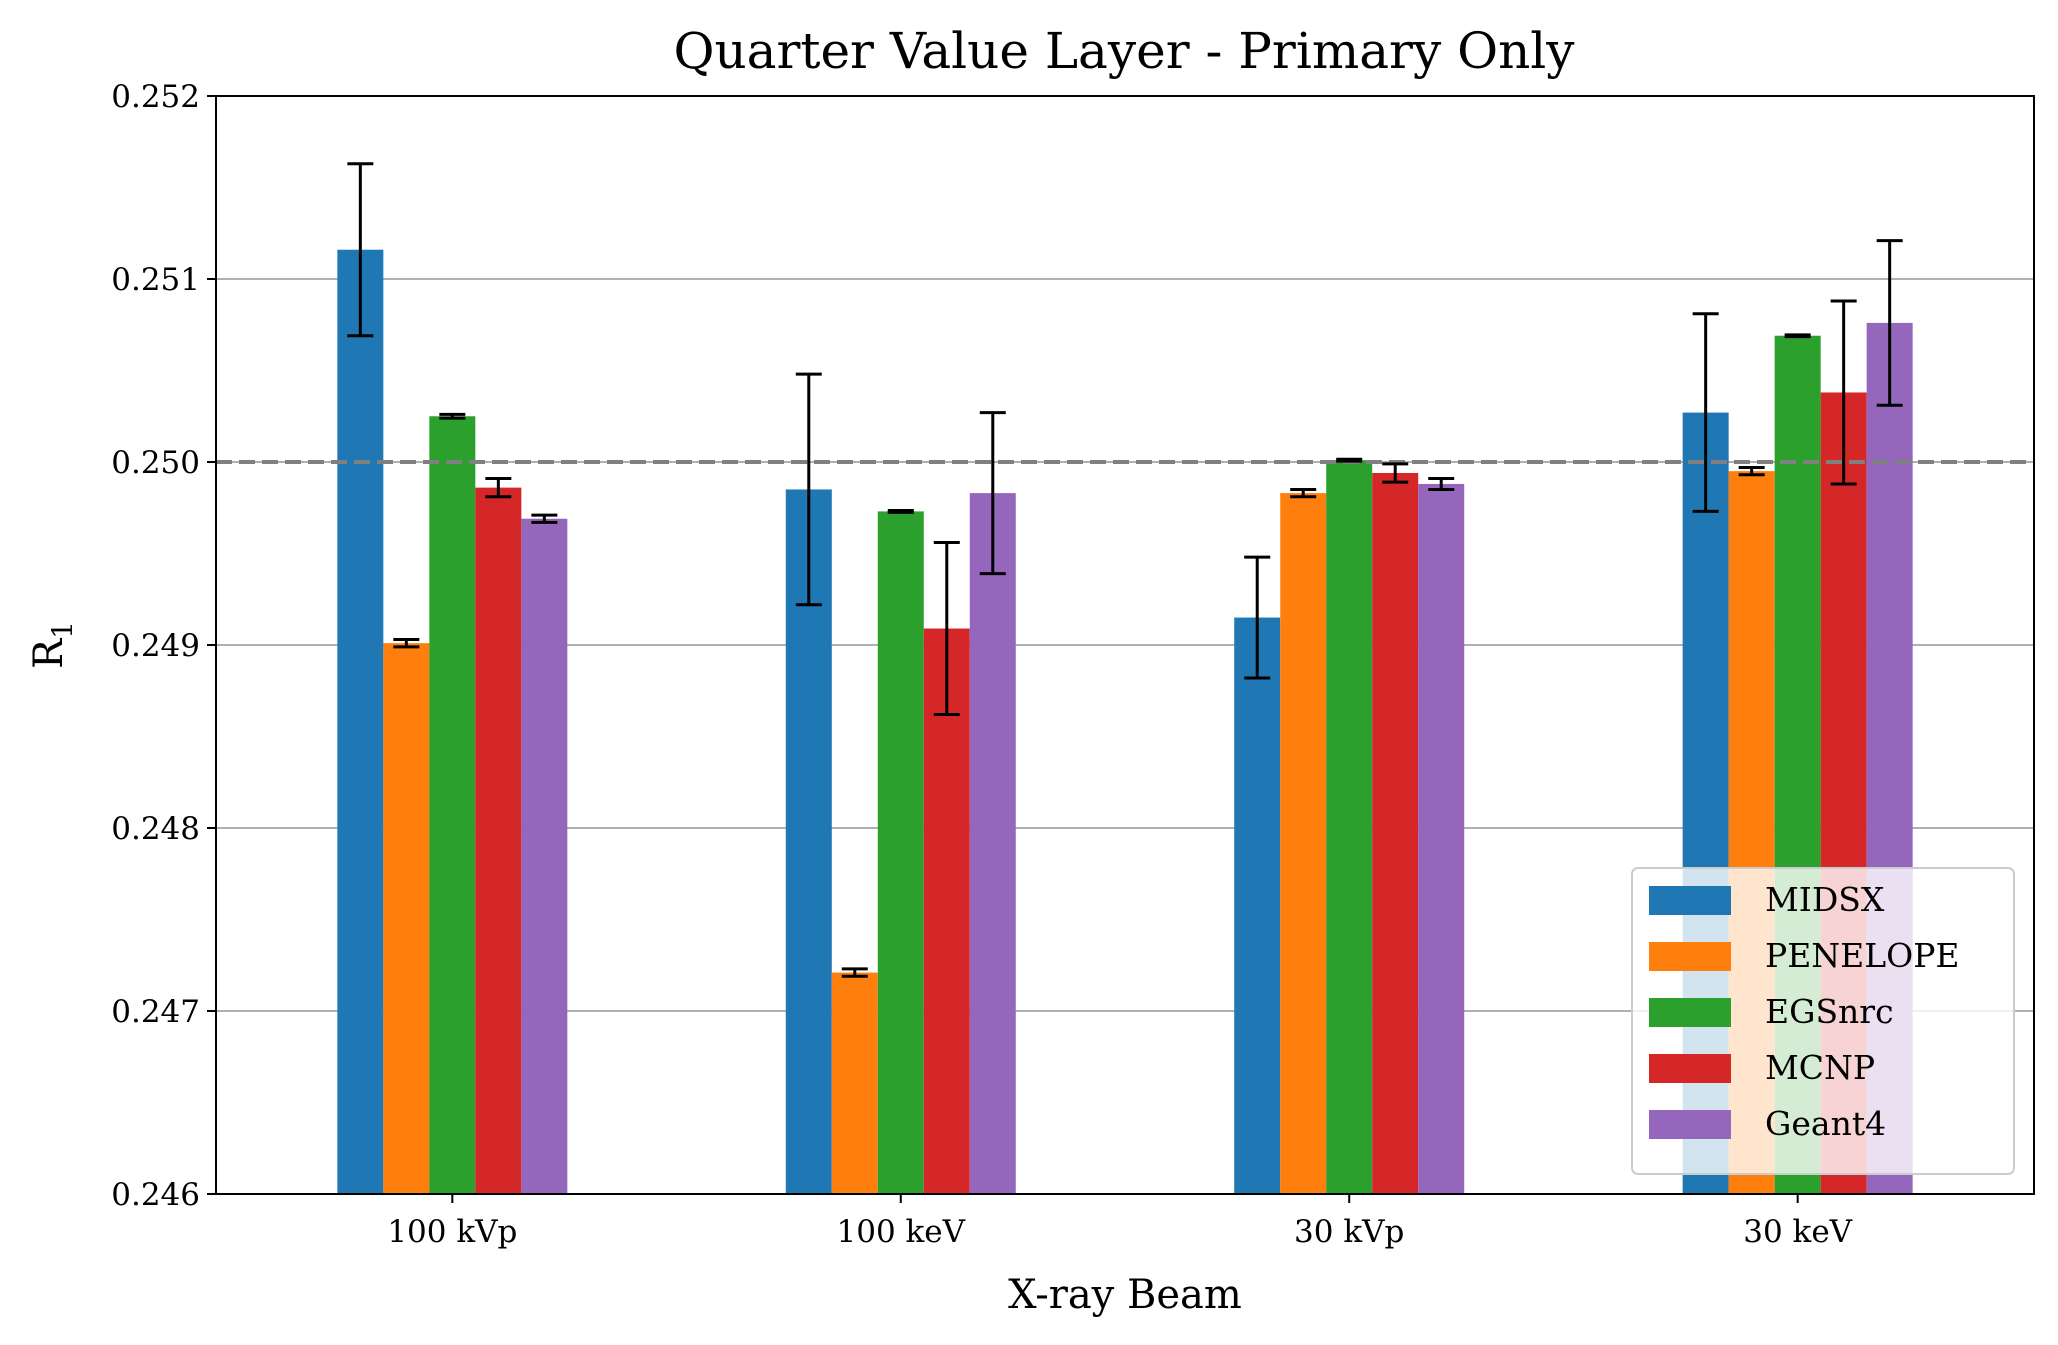 The height and width of the screenshot is (1345, 2058). What do you see at coordinates (901, 1232) in the screenshot?
I see `x-tick-label: 100 keV` at bounding box center [901, 1232].